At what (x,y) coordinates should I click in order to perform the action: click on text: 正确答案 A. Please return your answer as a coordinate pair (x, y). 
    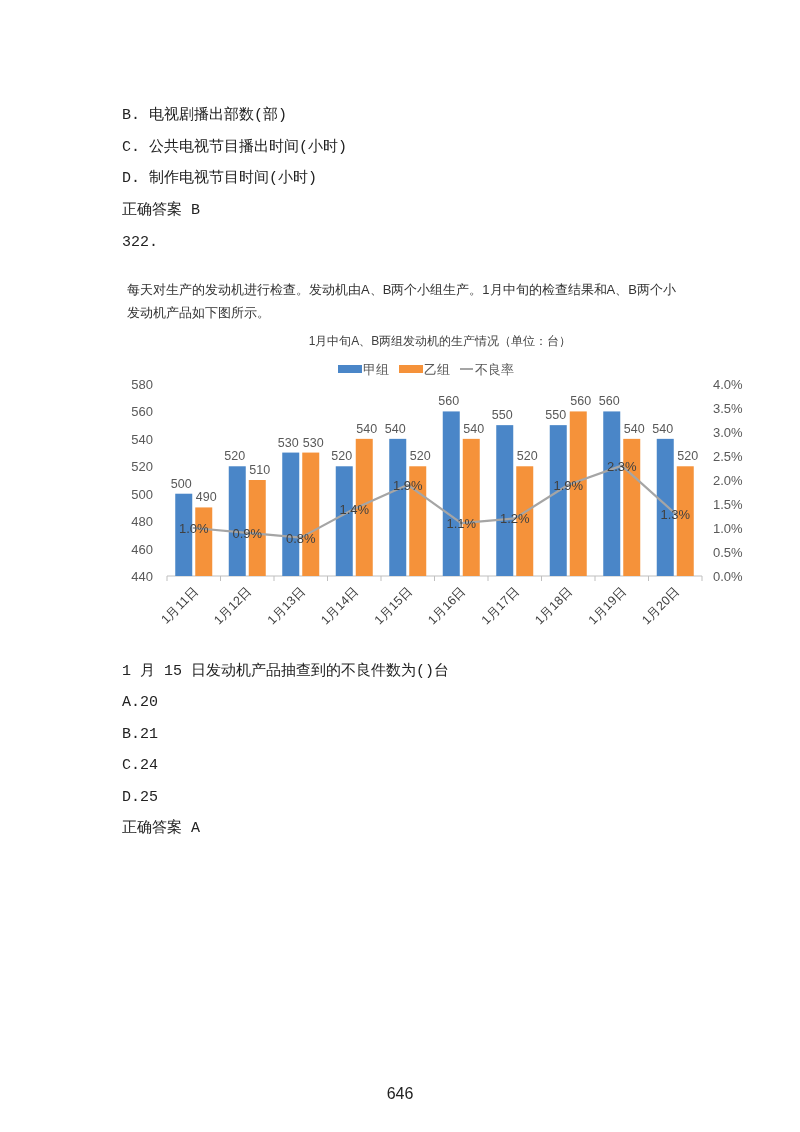
    Looking at the image, I should click on (161, 828).